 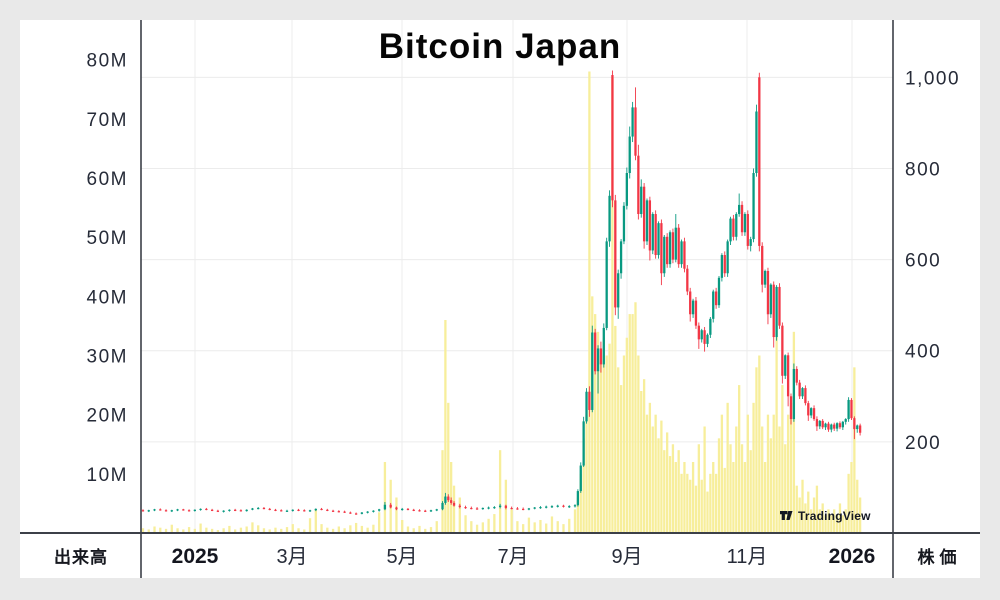 I want to click on tradingview-watermark: TradingView, so click(x=825, y=515).